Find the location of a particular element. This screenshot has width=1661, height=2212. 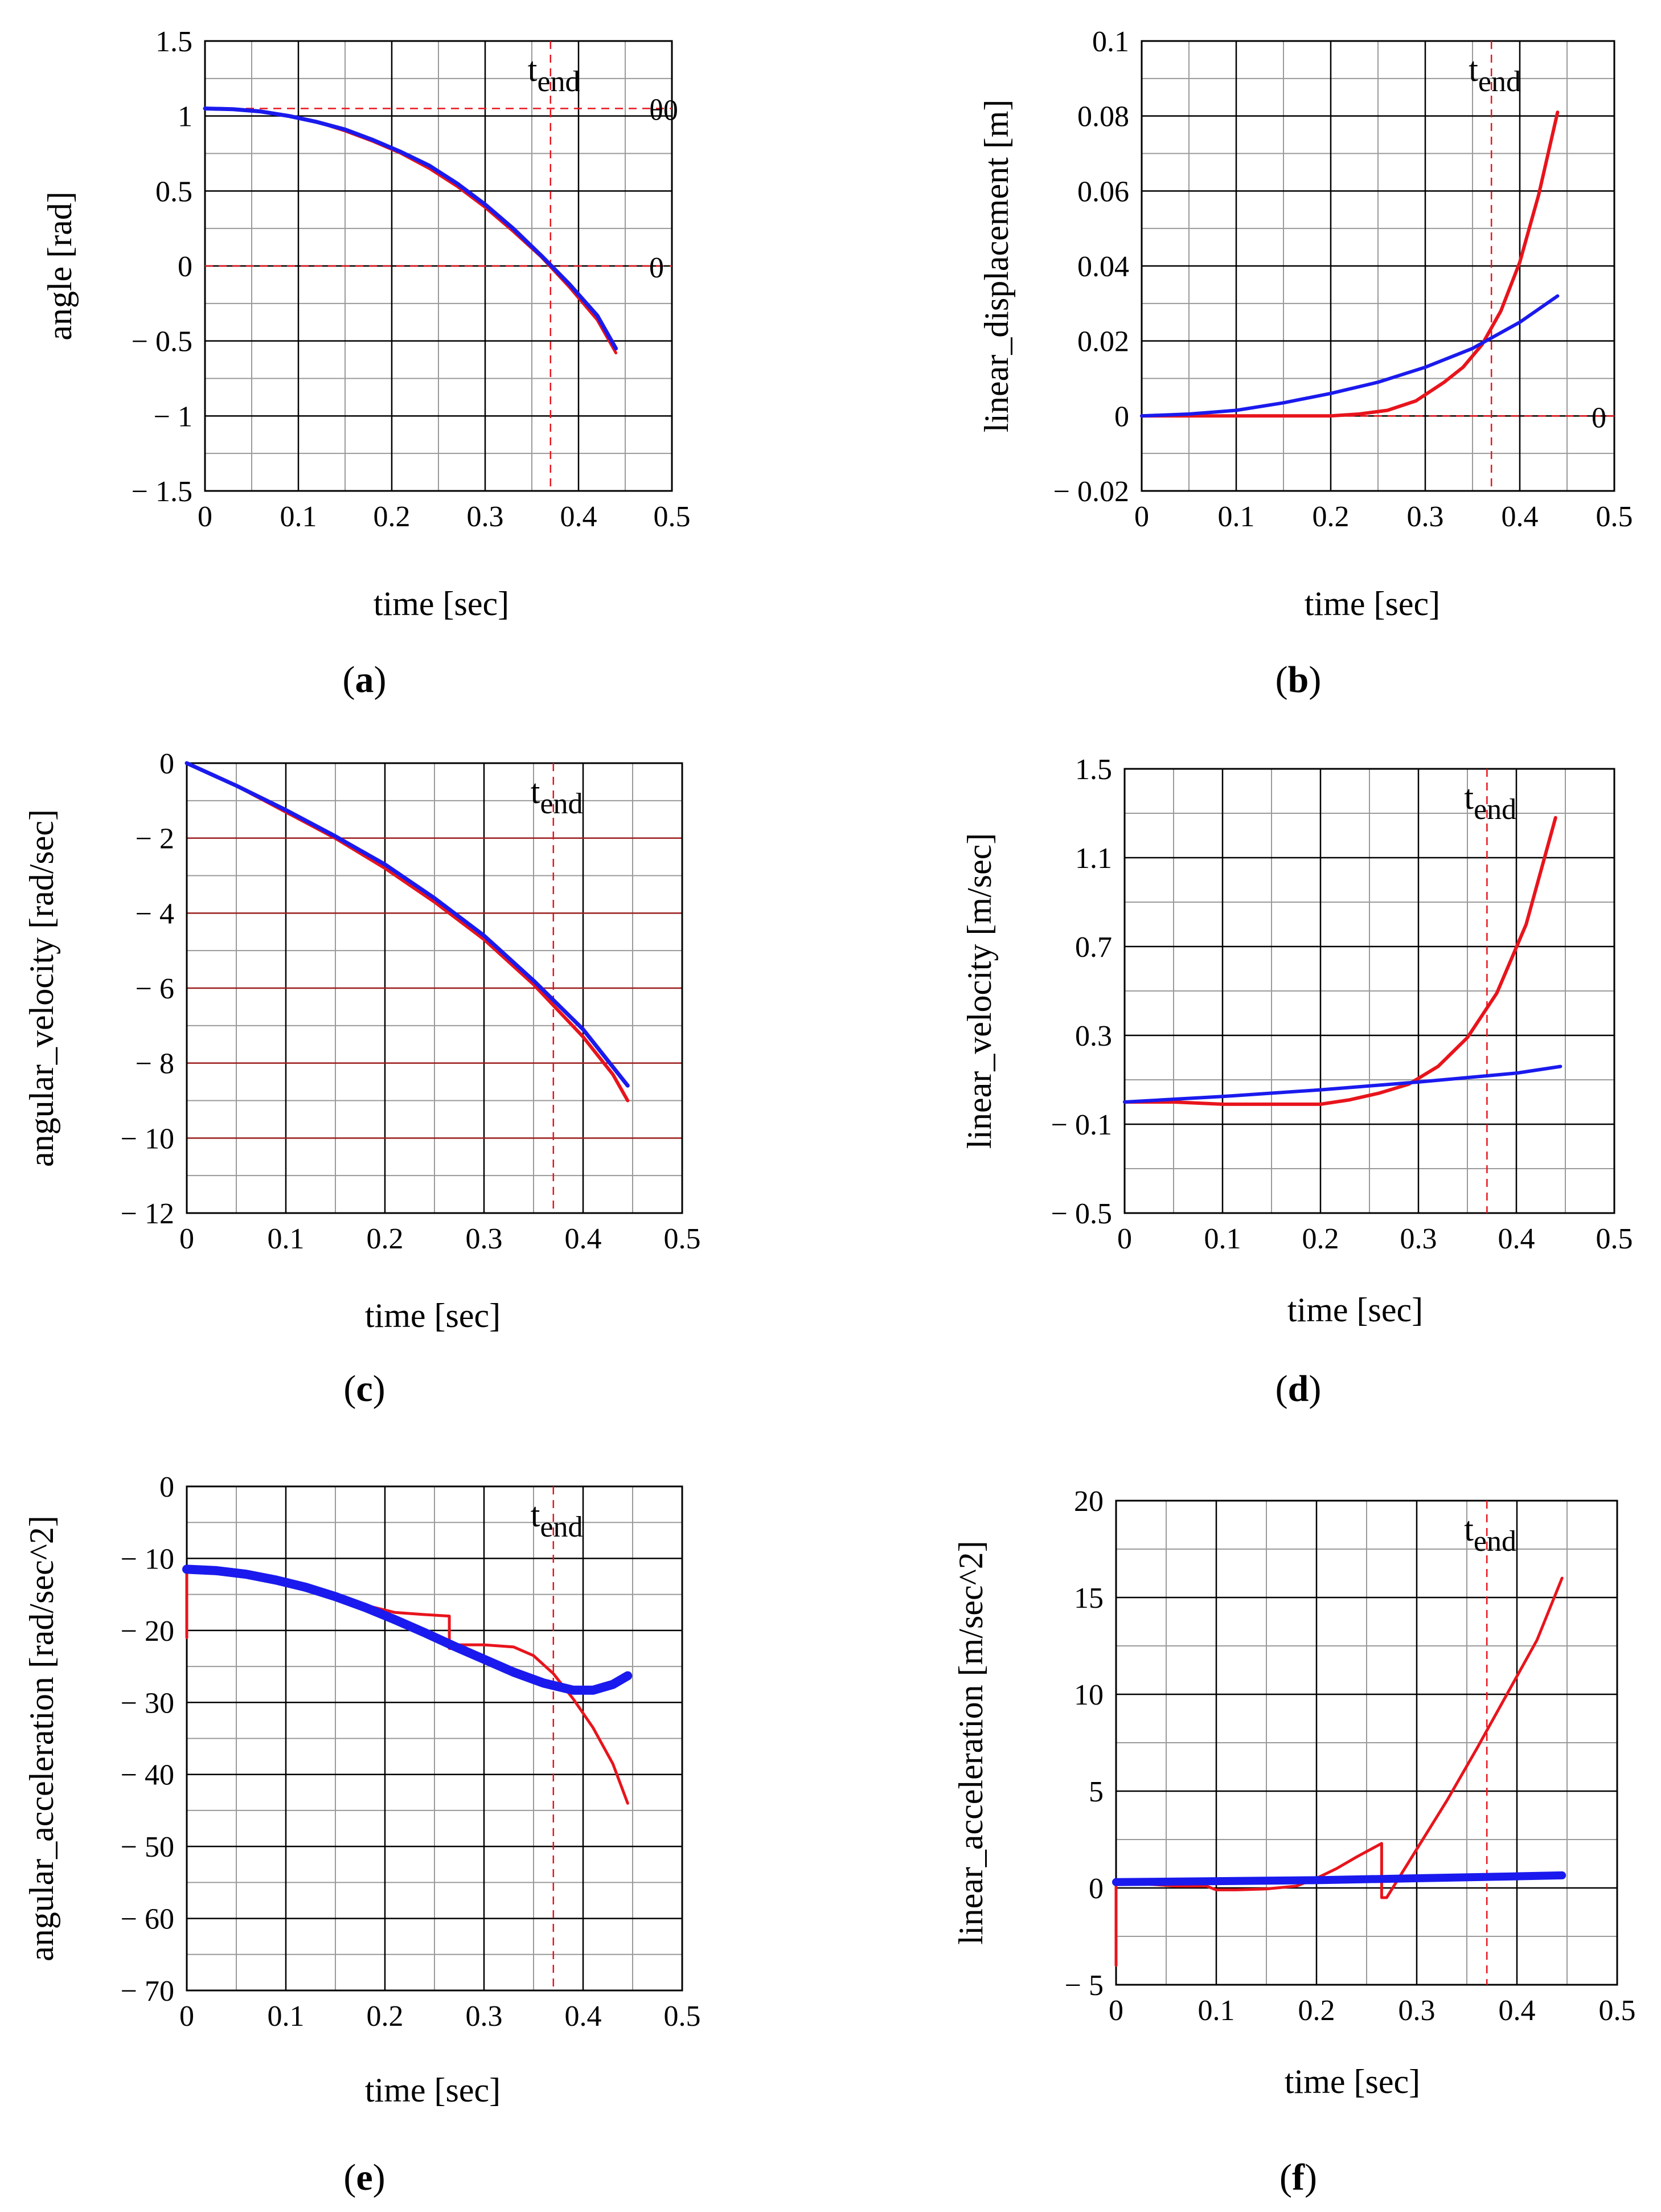

y-tick-label: 10 is located at coordinates (1089, 1695).